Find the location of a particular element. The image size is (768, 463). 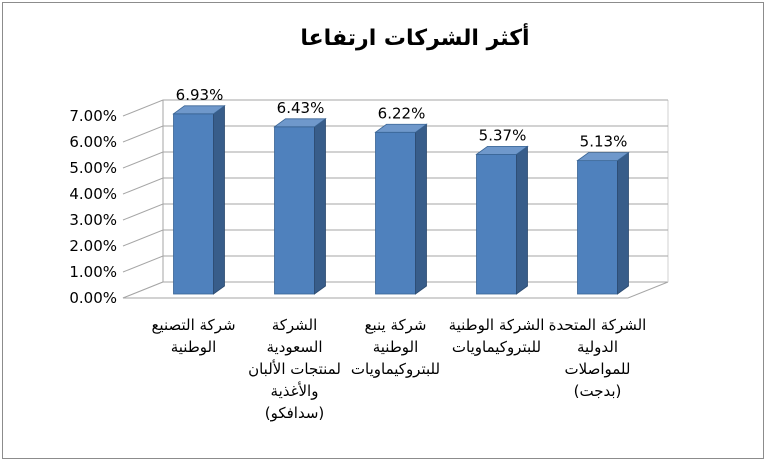

y-tick-label: 3.00% is located at coordinates (93, 220).